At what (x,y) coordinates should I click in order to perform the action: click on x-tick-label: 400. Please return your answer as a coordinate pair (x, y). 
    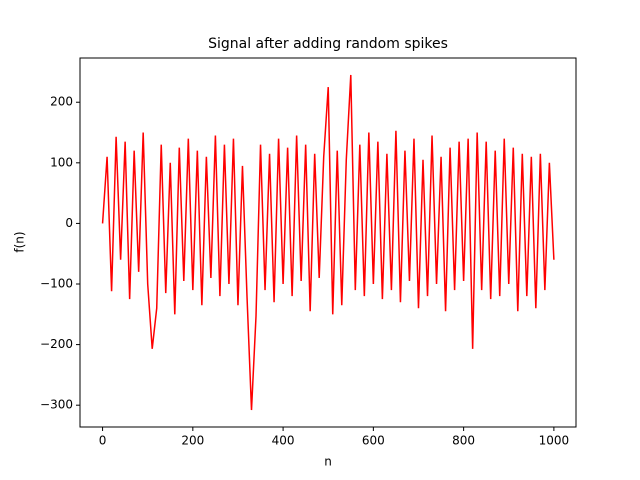
    Looking at the image, I should click on (283, 441).